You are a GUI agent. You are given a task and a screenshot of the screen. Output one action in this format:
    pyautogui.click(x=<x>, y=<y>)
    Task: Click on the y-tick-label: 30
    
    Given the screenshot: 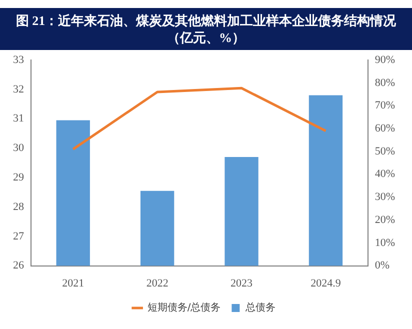 What is the action you would take?
    pyautogui.click(x=18, y=148)
    